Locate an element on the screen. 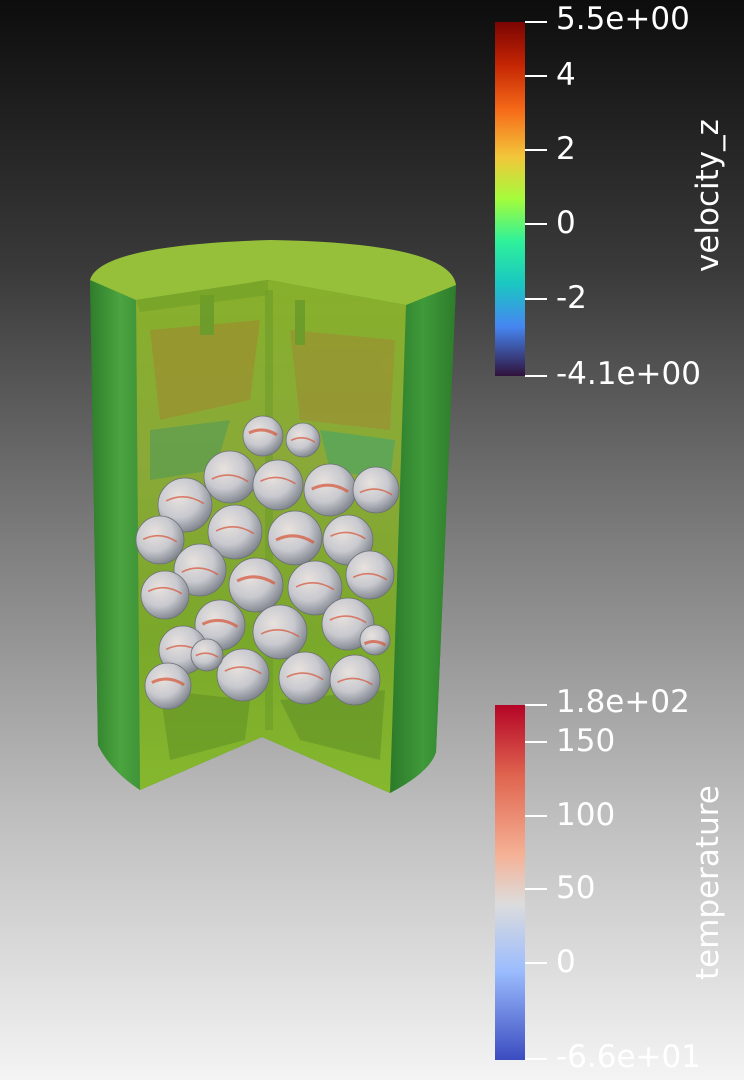  cylinder-top is located at coordinates (273, 272).